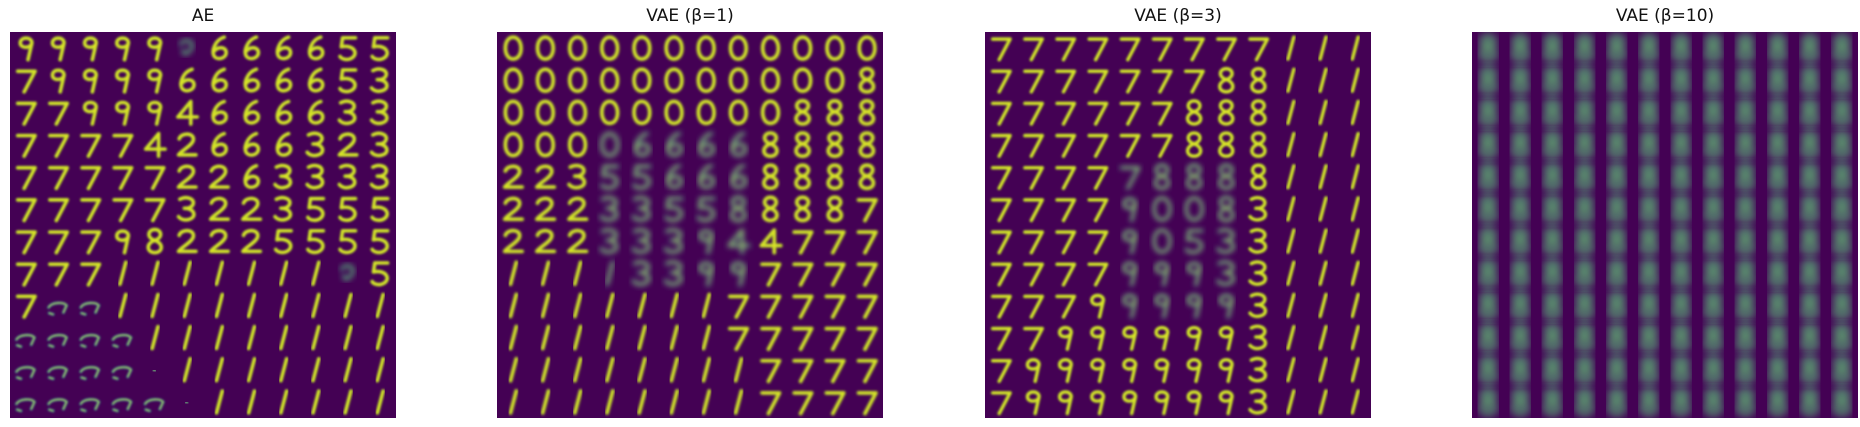 The width and height of the screenshot is (1860, 427). Describe the element at coordinates (1665, 16) in the screenshot. I see `panel-title: VAE (β=10)` at that location.